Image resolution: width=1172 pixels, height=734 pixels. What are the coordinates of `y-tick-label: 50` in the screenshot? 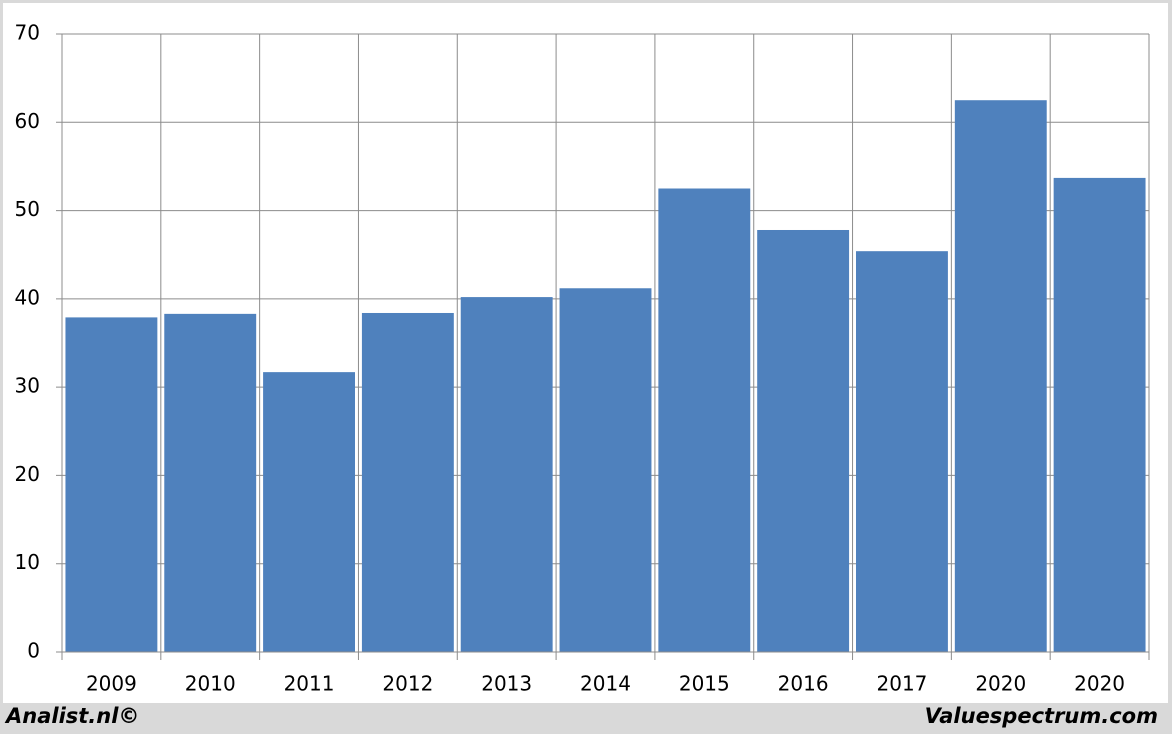 It's located at (27, 209).